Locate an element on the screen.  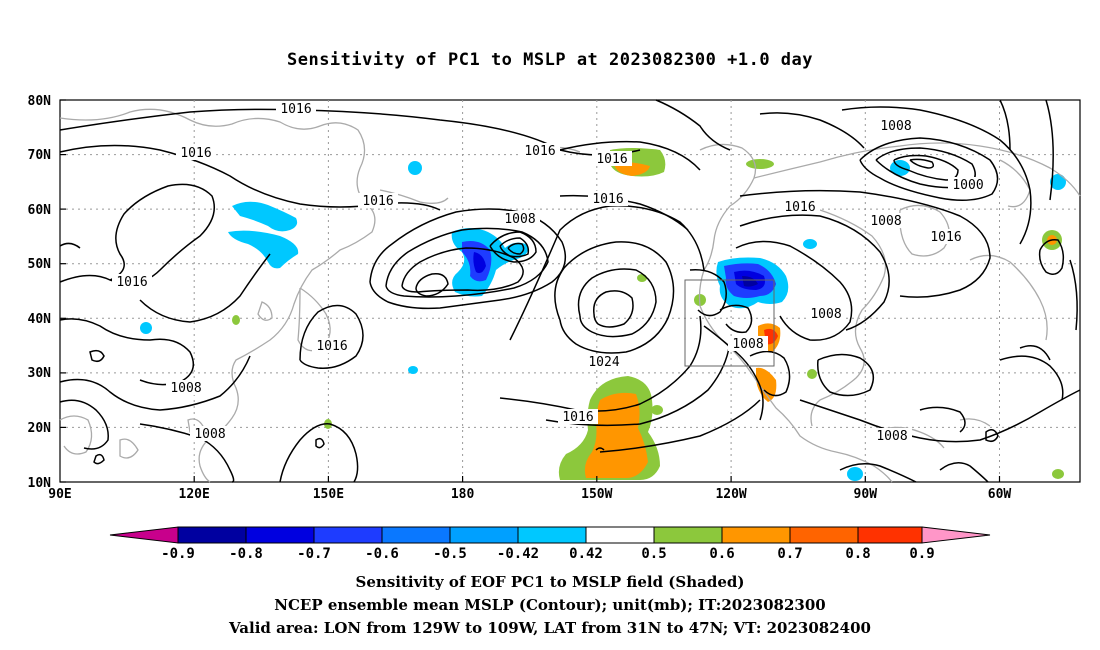
colorbar-label: 0.5 is located at coordinates (653, 554).